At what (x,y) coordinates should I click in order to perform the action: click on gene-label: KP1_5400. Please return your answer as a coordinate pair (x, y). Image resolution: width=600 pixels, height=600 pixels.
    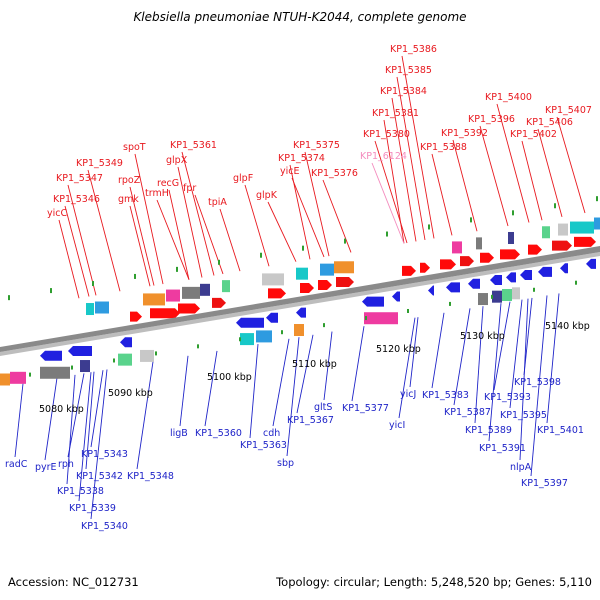
    Looking at the image, I should click on (508, 97).